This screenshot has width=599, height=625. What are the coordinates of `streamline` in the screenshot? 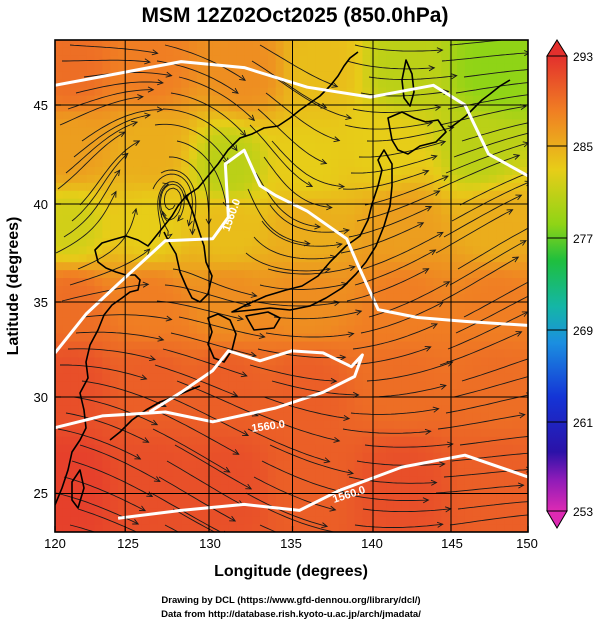 It's located at (303, 286).